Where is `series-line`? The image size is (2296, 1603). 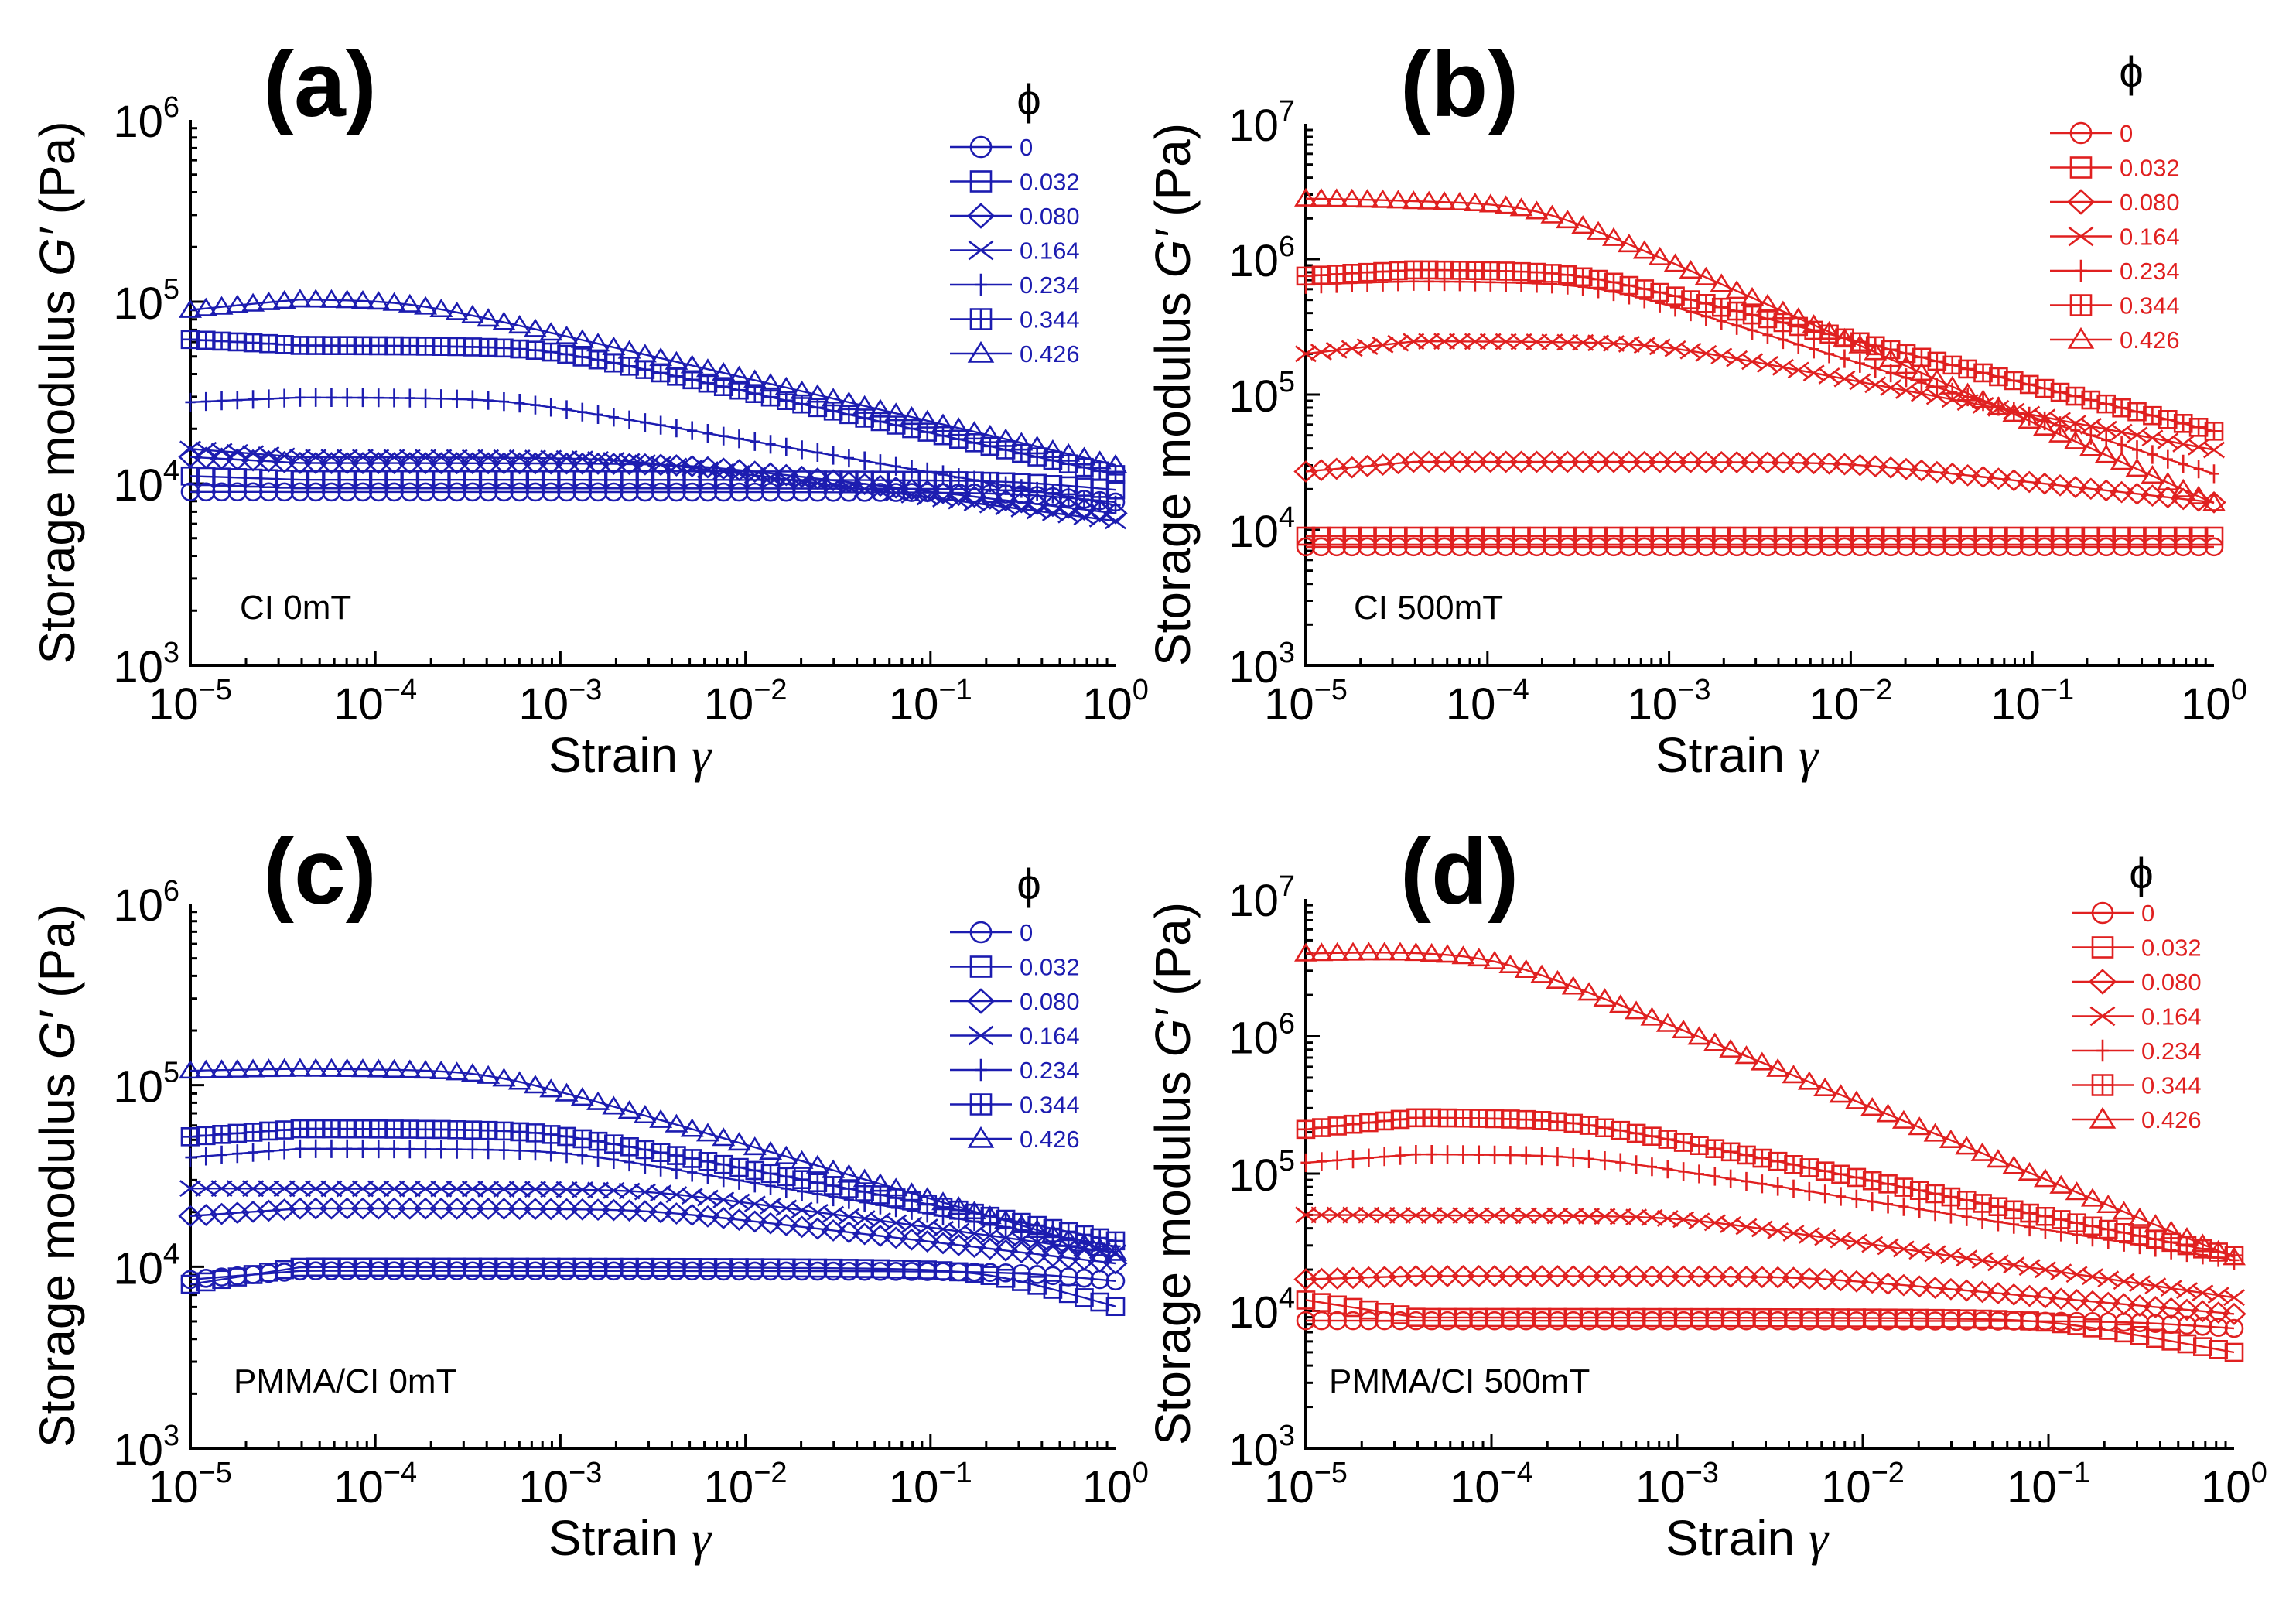
series-line is located at coordinates (653, 1220).